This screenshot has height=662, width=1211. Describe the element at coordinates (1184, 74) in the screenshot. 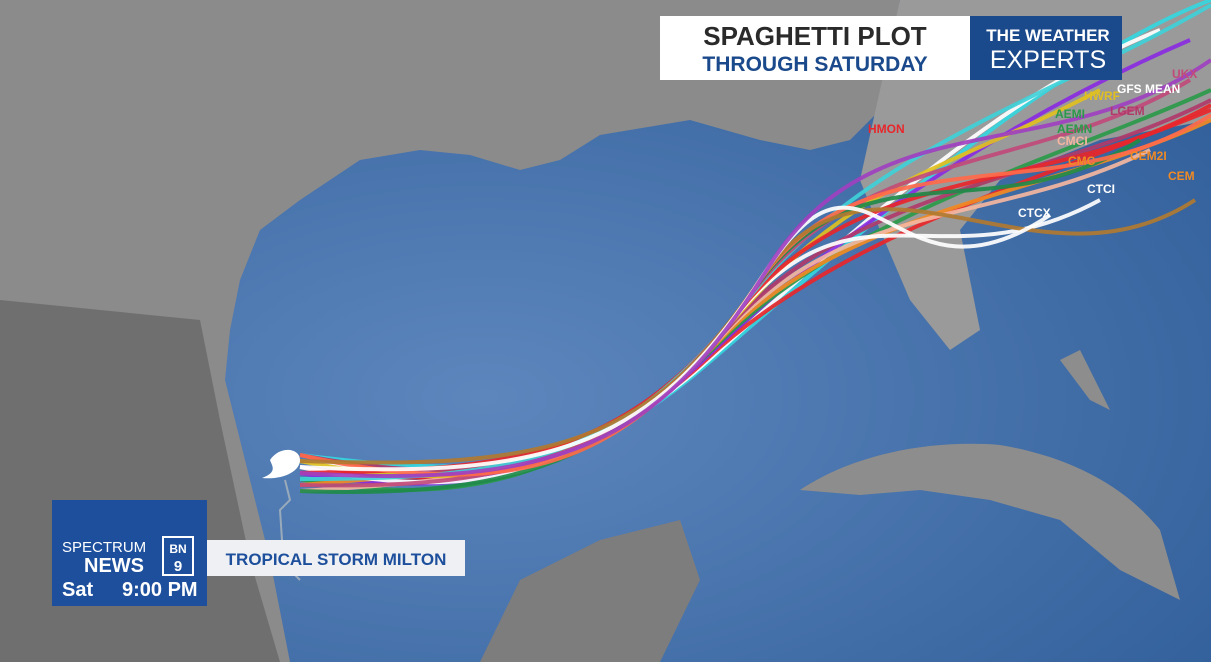

I see `model-label: UKX` at that location.